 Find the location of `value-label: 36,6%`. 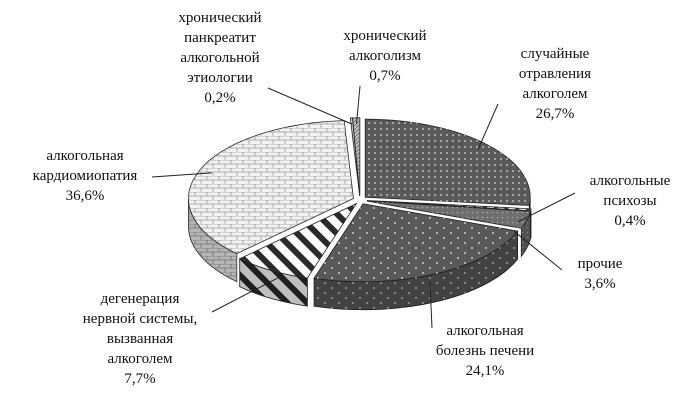

value-label: 36,6% is located at coordinates (85, 196).